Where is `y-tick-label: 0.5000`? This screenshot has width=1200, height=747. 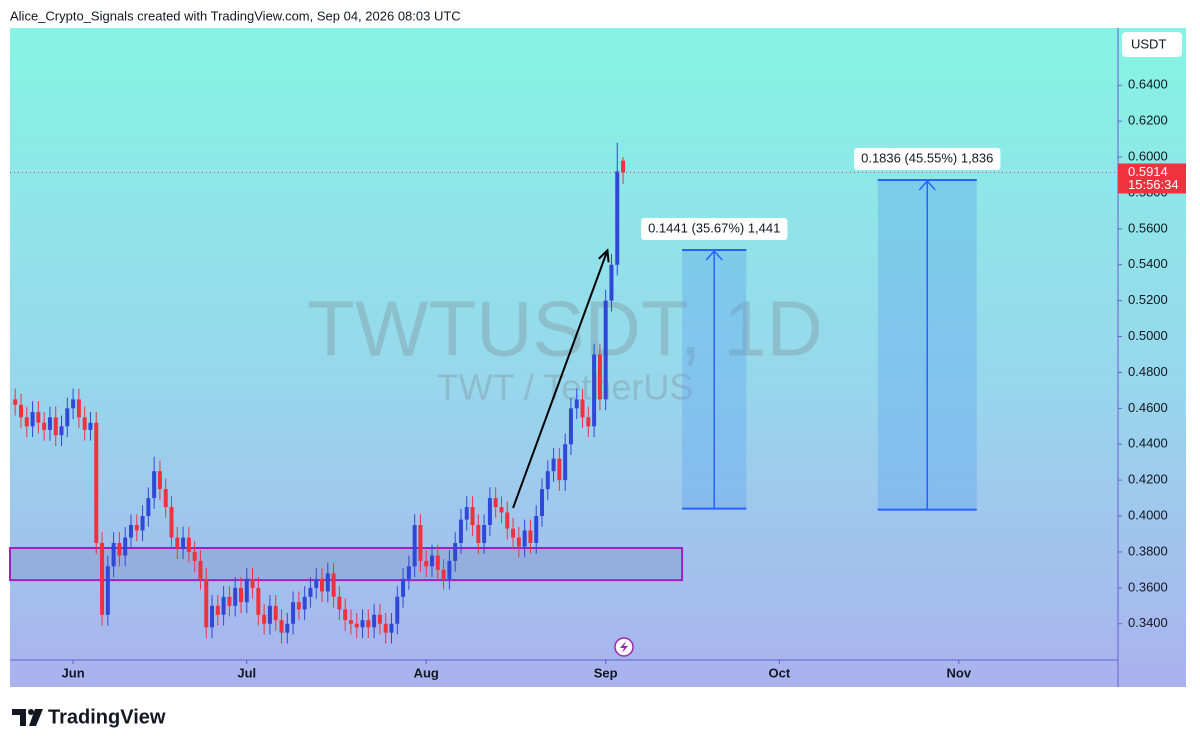
y-tick-label: 0.5000 is located at coordinates (1148, 335).